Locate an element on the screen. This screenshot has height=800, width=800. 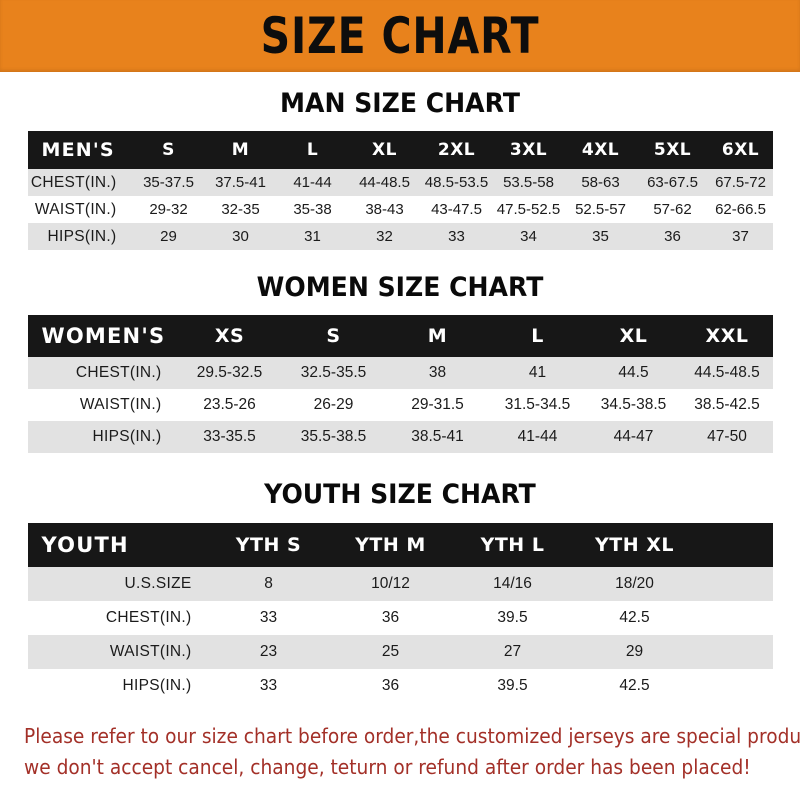
women-size-header-xl: XL is located at coordinates (633, 336).